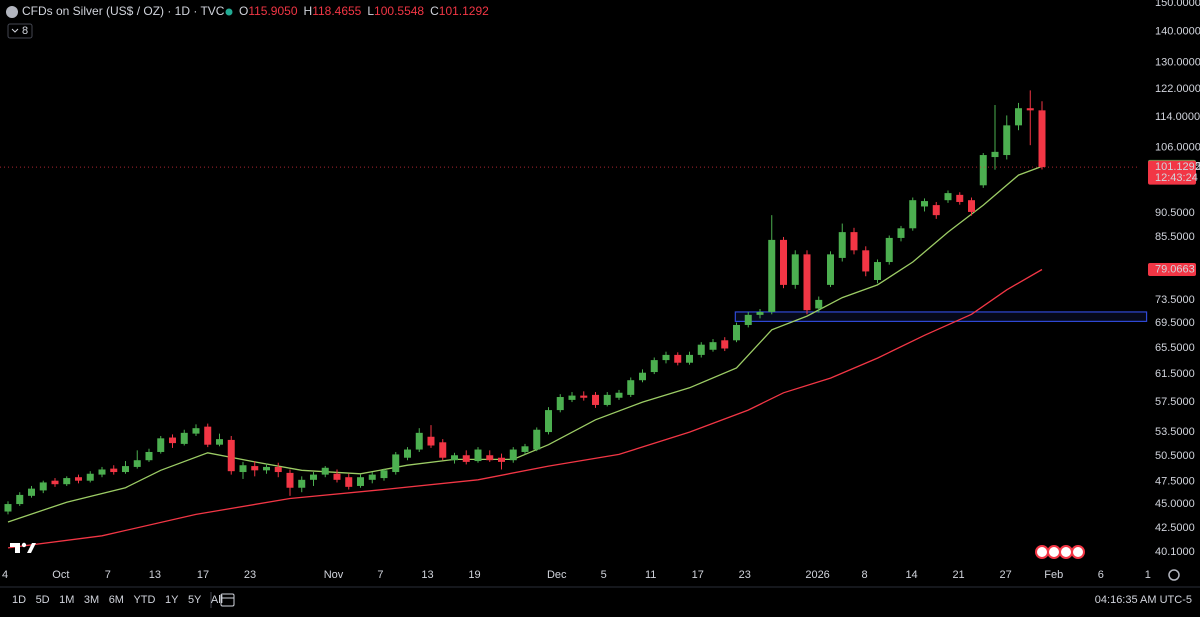  What do you see at coordinates (91, 600) in the screenshot?
I see `timeframe-button: 3M` at bounding box center [91, 600].